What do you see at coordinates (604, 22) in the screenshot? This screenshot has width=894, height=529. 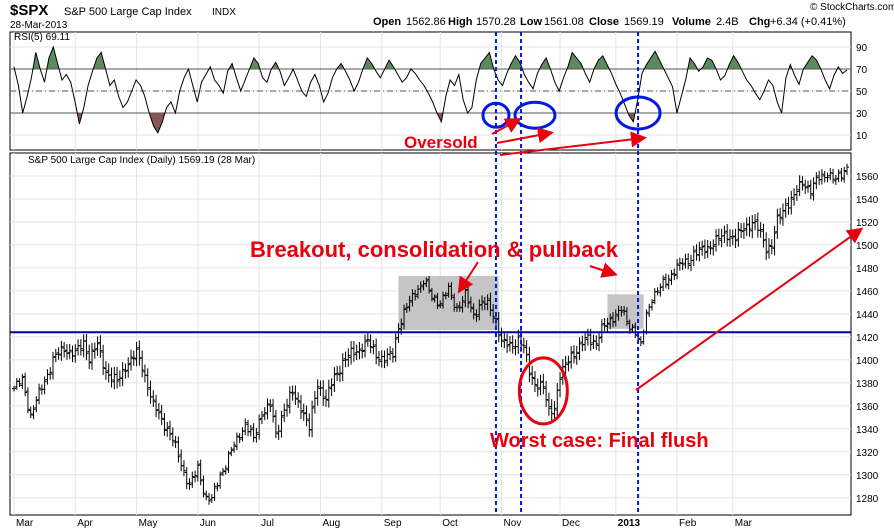 I see `close-label: Close` at bounding box center [604, 22].